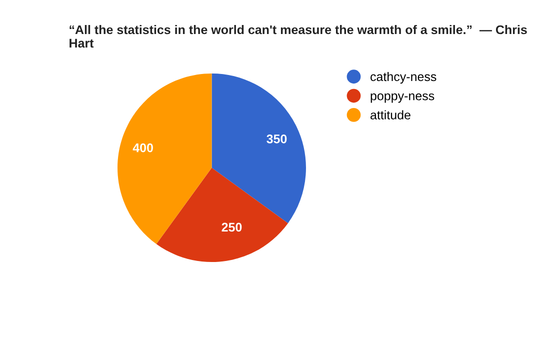 The image size is (550, 357). What do you see at coordinates (298, 36) in the screenshot?
I see `chart-title: “All the statistics in the world can't measure the warmth of a smile.” — Chris Hart` at bounding box center [298, 36].